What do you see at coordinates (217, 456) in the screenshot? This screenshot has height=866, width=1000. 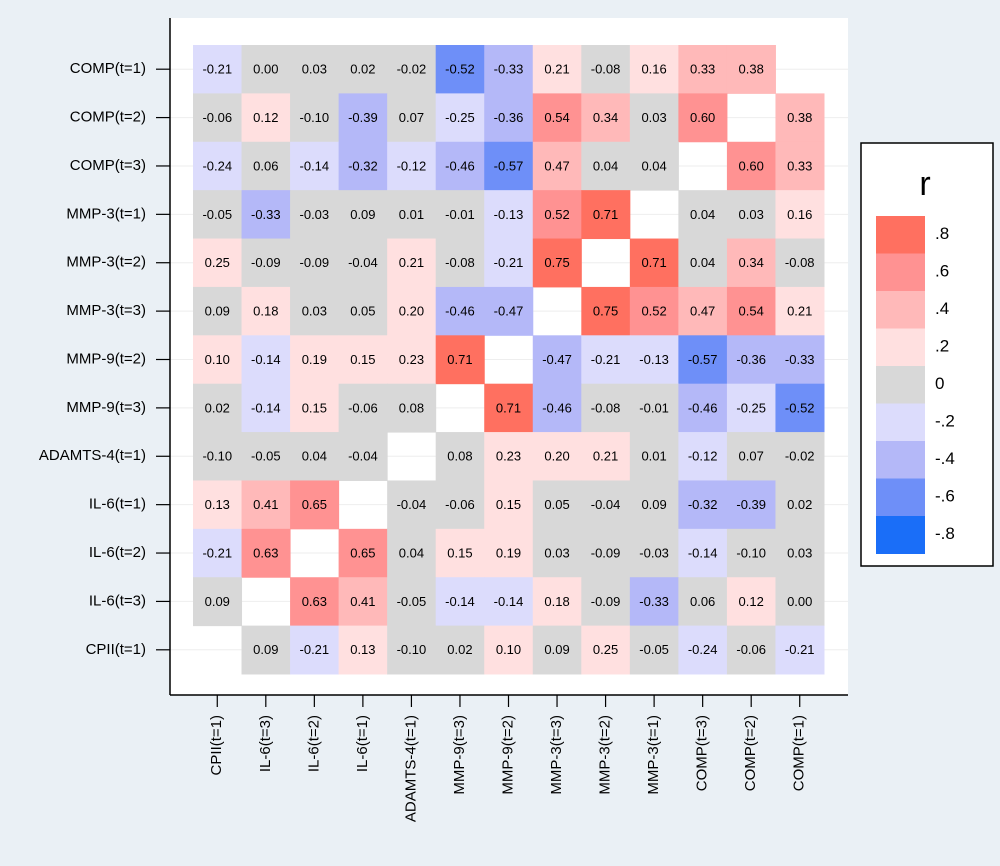 I see `cell-label: -0.10` at bounding box center [217, 456].